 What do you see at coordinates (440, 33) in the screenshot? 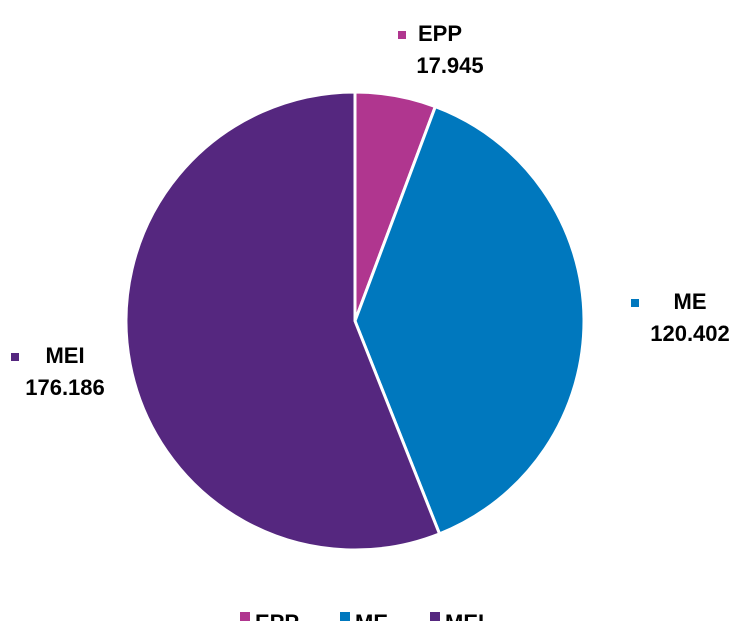
I see `data-label-name: EPP` at bounding box center [440, 33].